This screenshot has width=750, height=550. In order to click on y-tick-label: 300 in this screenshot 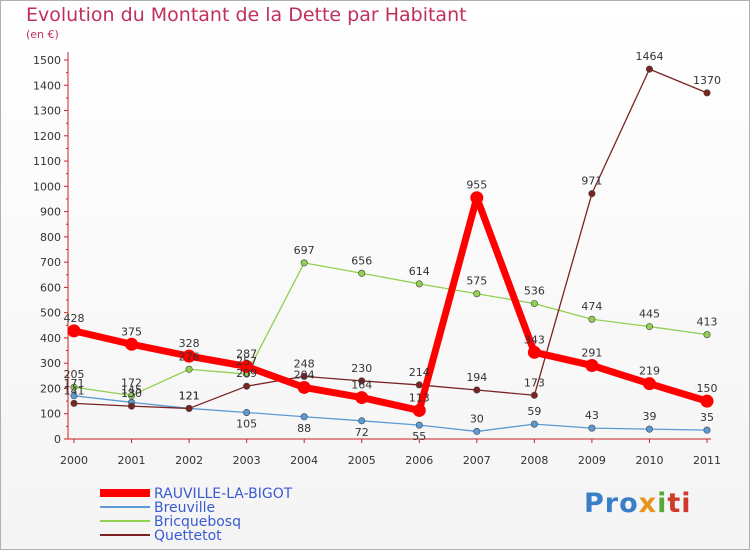, I will do `click(50, 363)`.